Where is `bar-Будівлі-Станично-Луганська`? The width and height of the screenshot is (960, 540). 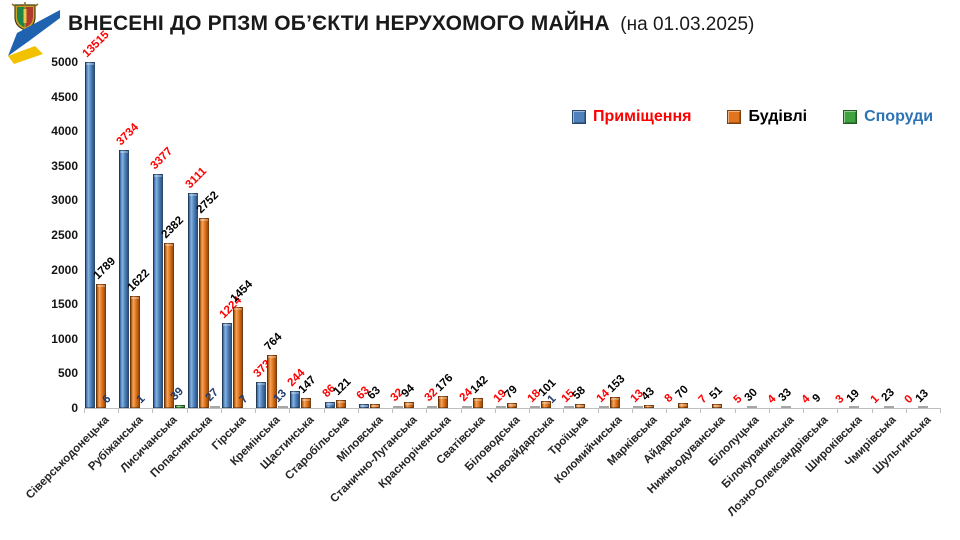 bar-Будівлі-Станично-Луганська is located at coordinates (409, 404).